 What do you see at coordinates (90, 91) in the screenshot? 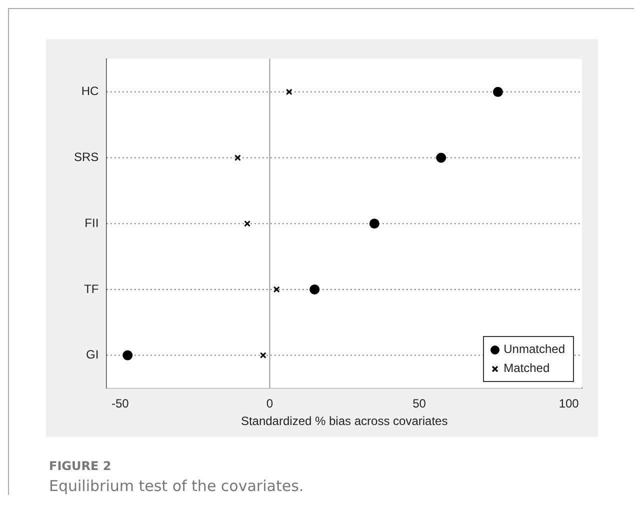
I see `y-tick-label: HC` at bounding box center [90, 91].